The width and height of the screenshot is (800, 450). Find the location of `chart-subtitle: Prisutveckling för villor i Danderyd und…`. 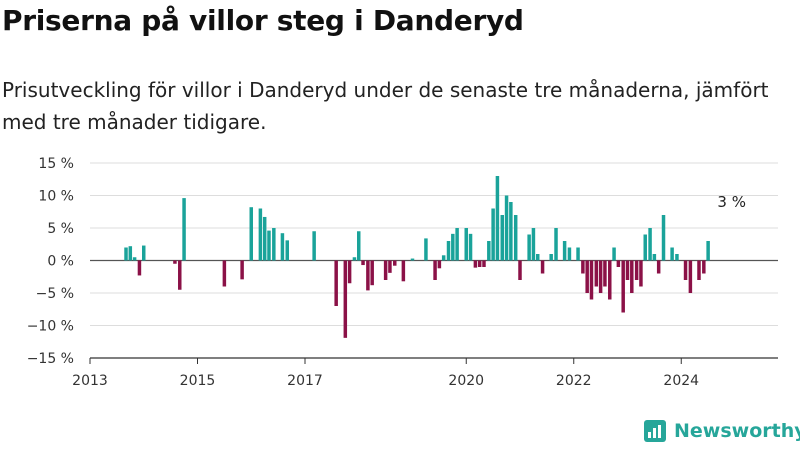

chart-subtitle: Prisutveckling för villor i Danderyd und… is located at coordinates (385, 106).